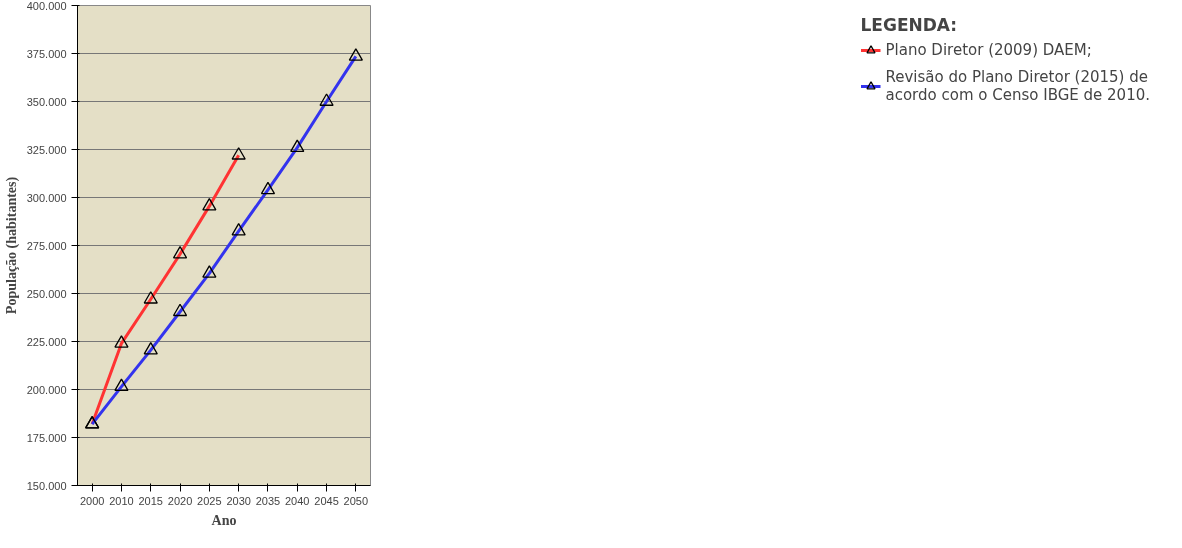  Describe the element at coordinates (297, 500) in the screenshot. I see `x-tick-label: 2040` at that location.